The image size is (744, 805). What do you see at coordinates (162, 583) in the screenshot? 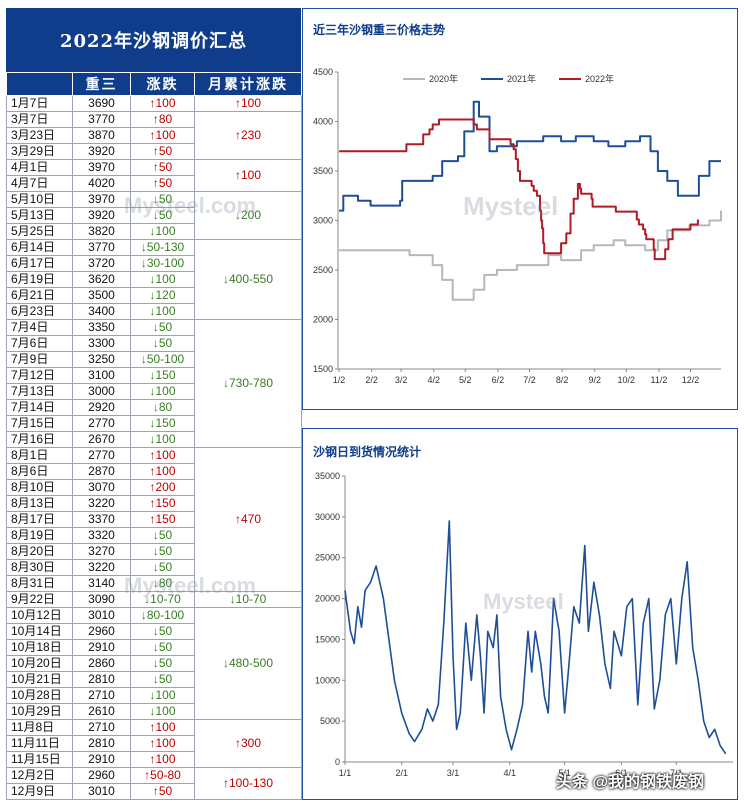
I see `change-cell: ↓80` at bounding box center [162, 583].